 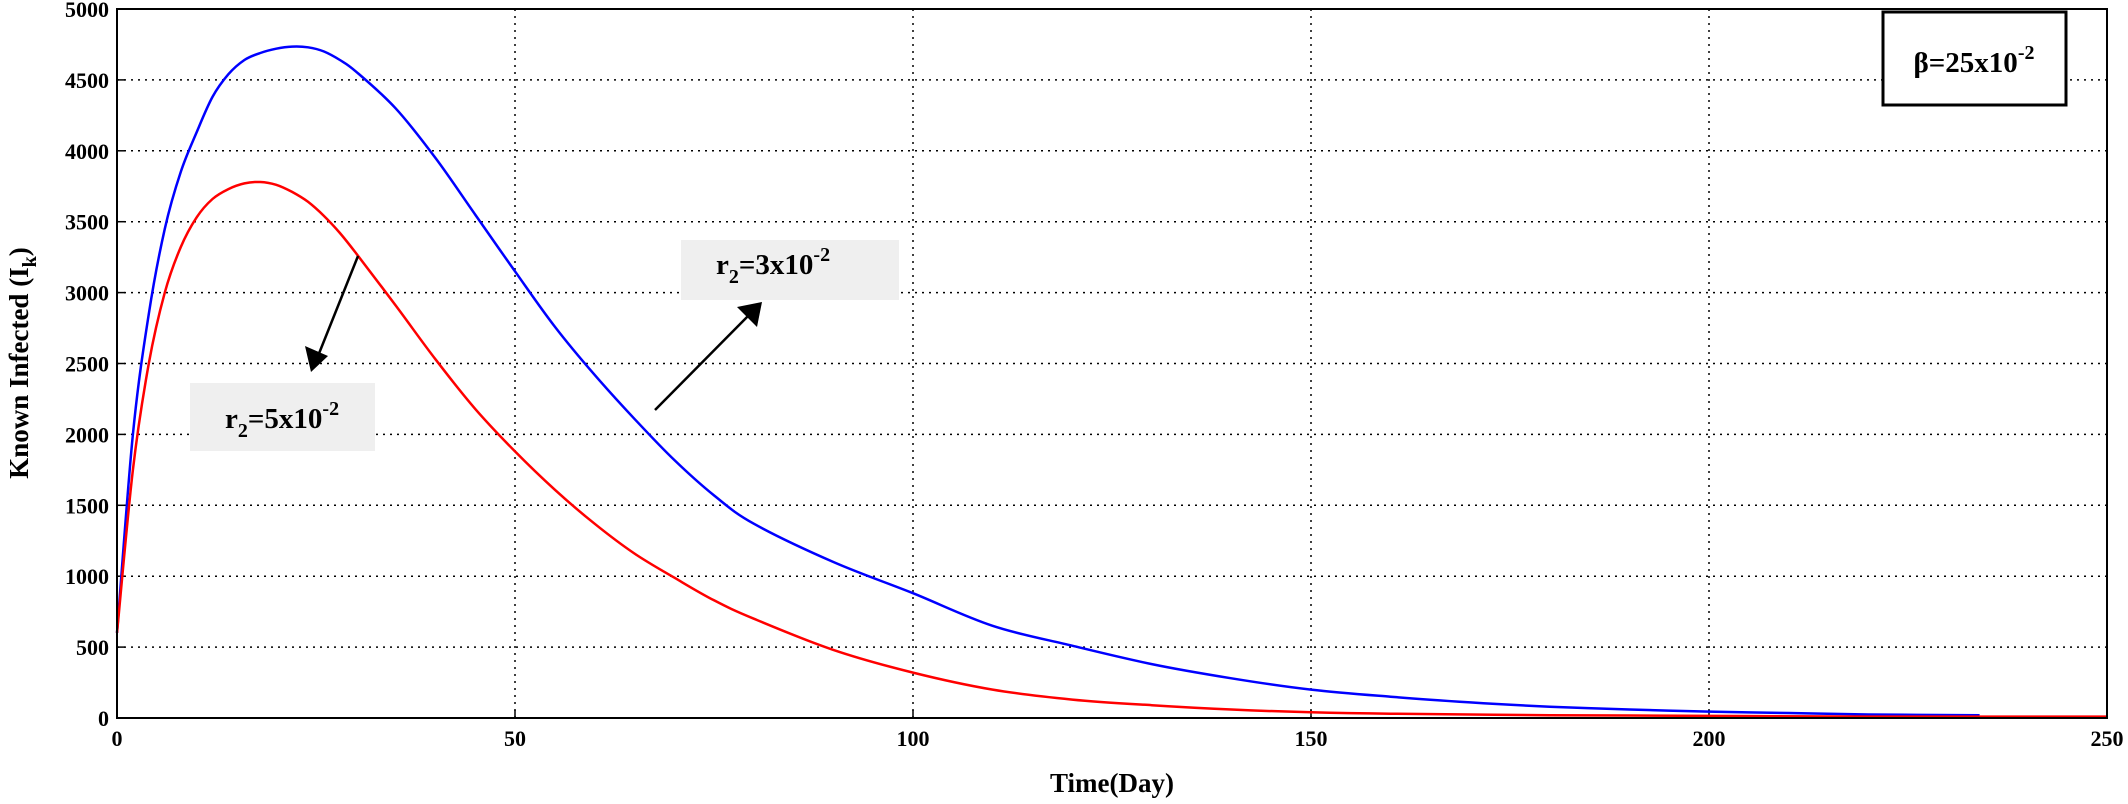 I want to click on y-axis-title: Known Infected (Ik), so click(x=22, y=363).